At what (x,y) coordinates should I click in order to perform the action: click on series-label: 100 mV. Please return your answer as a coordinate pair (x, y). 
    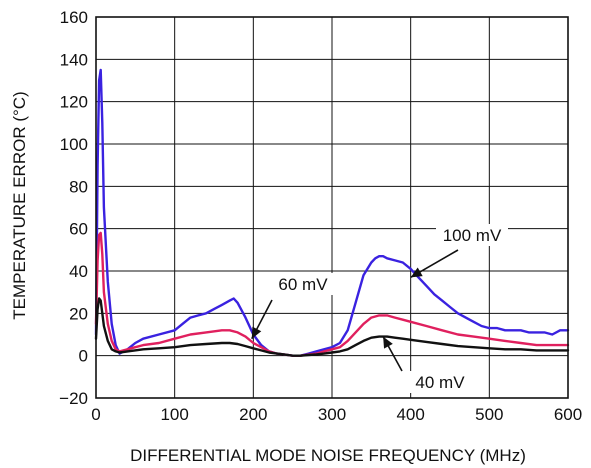
    Looking at the image, I should click on (472, 235).